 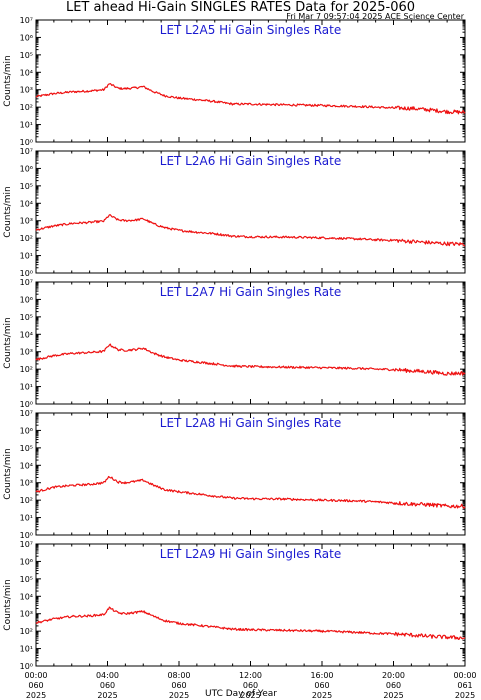 What do you see at coordinates (250, 292) in the screenshot?
I see `panel-title: LET L2A7 Hi Gain Singles Rate` at bounding box center [250, 292].